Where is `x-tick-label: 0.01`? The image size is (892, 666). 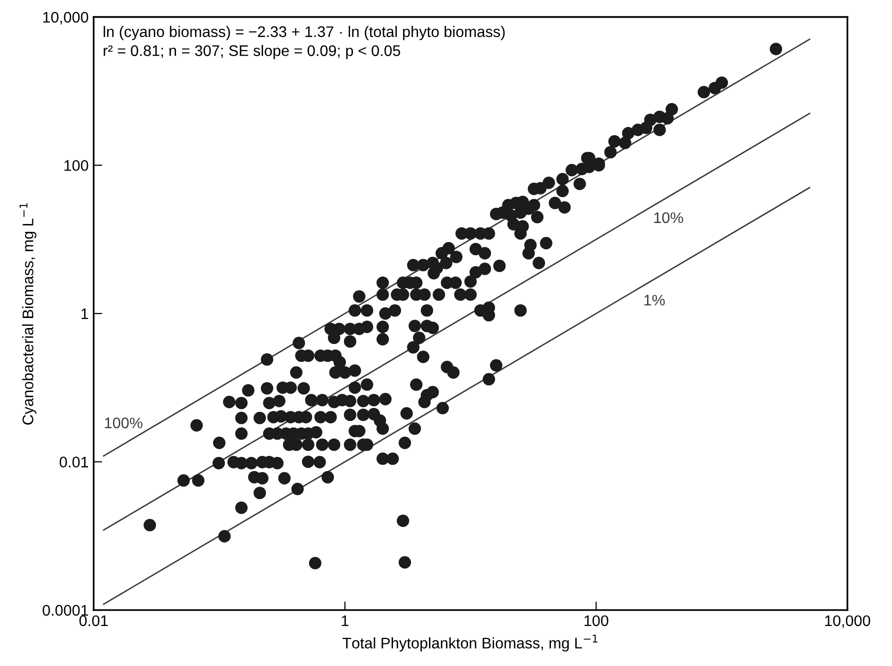
x-tick-label: 0.01 is located at coordinates (93, 620).